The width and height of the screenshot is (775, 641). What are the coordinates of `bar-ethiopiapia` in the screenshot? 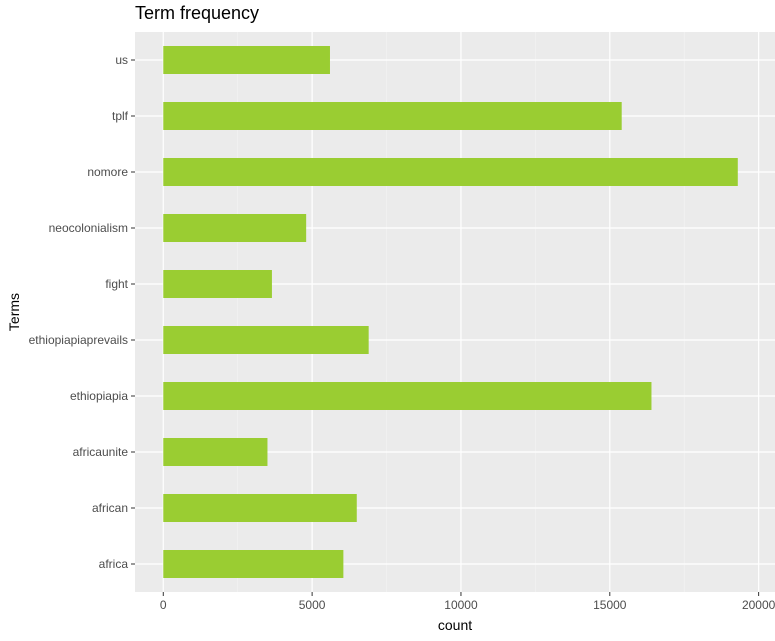 It's located at (407, 396).